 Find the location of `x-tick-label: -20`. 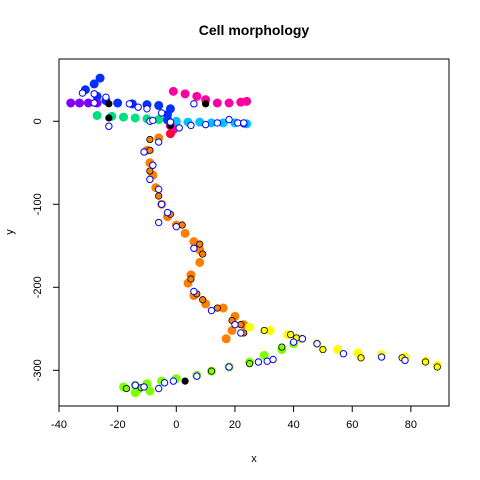

x-tick-label: -20 is located at coordinates (118, 425).